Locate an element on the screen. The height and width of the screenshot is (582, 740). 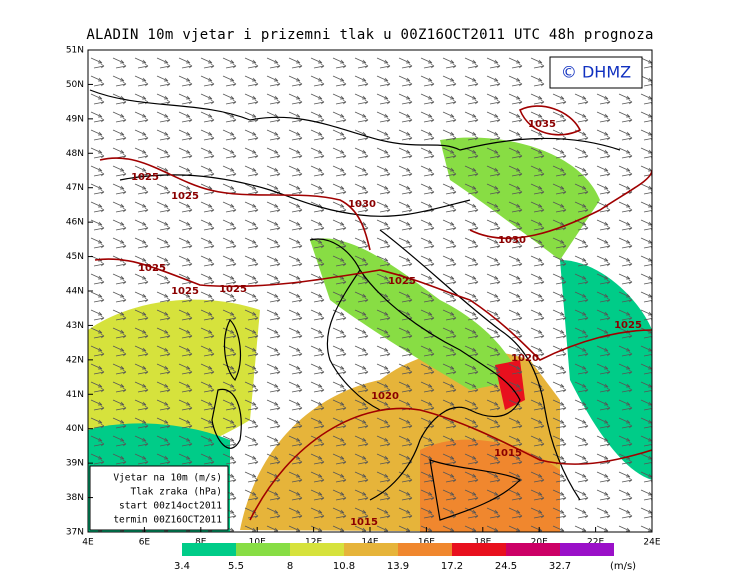
lon-label: 10E is located at coordinates (257, 543).